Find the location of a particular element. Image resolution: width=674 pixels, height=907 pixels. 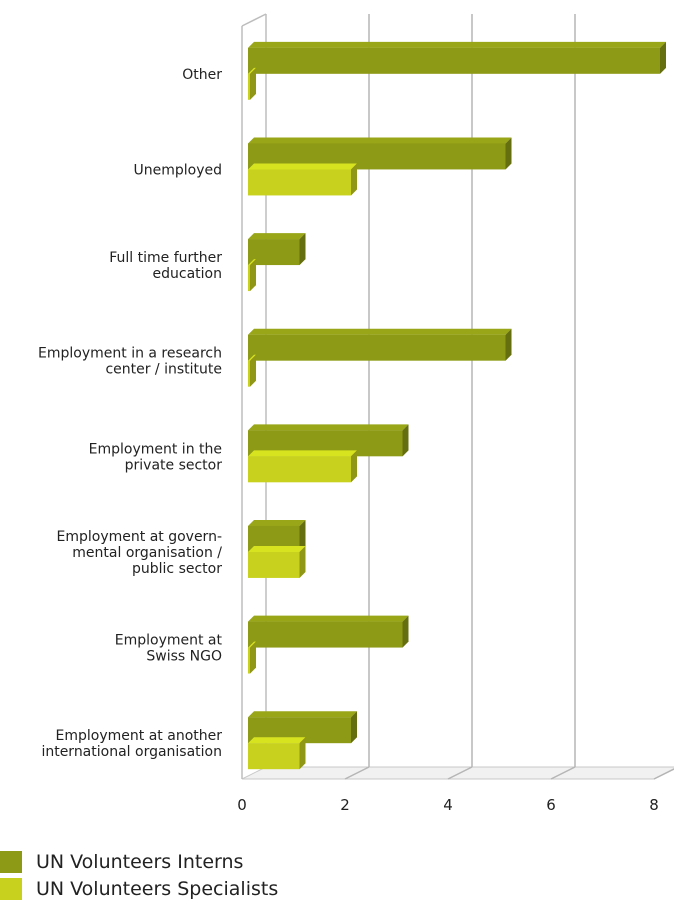

category-label: Swiss NGO is located at coordinates (184, 657).